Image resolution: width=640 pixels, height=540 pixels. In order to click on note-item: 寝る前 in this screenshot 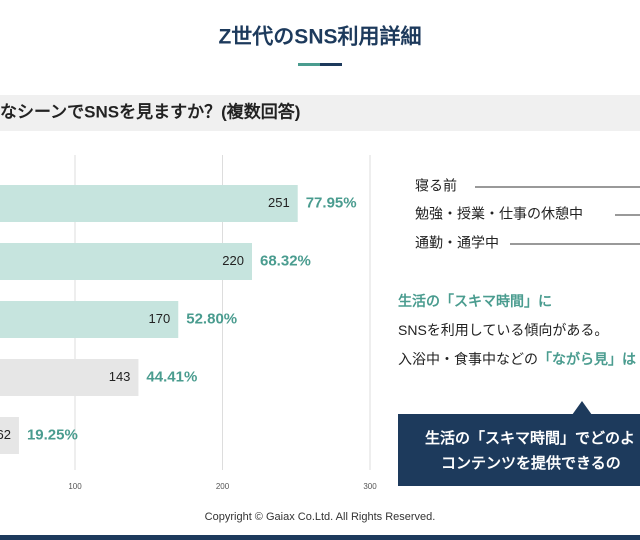, I will do `click(436, 186)`.